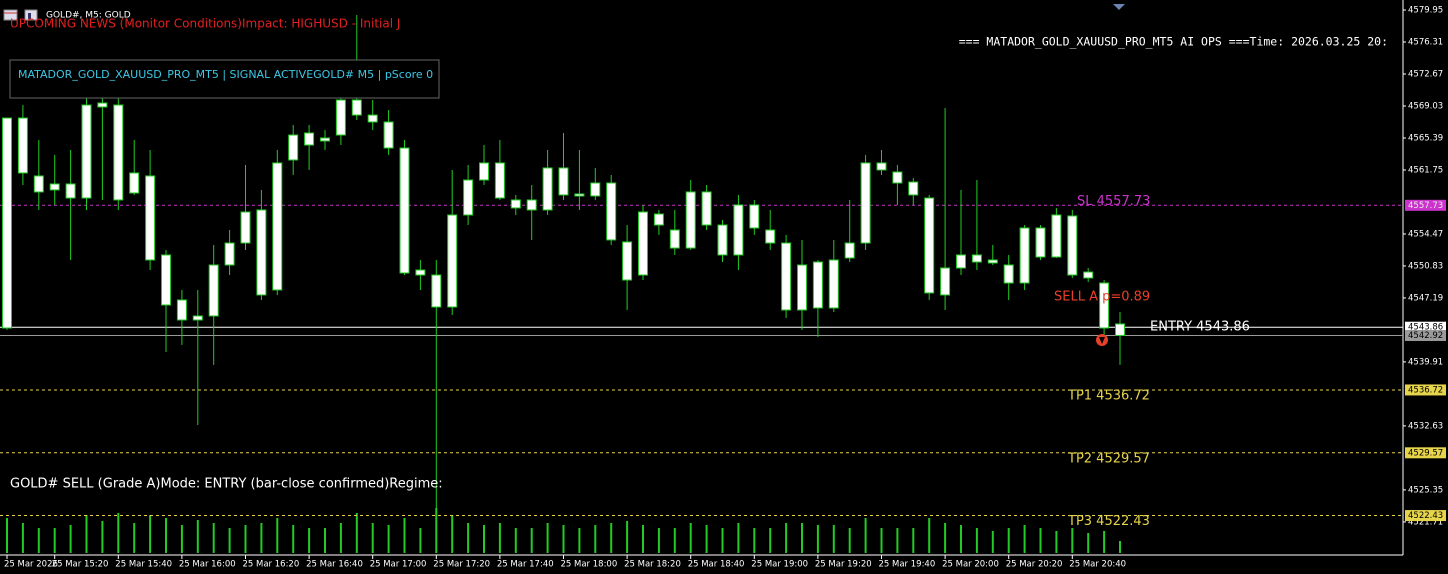 The image size is (1448, 574). Describe the element at coordinates (334, 565) in the screenshot. I see `x-tick-label: 25 Mar 16:40` at that location.